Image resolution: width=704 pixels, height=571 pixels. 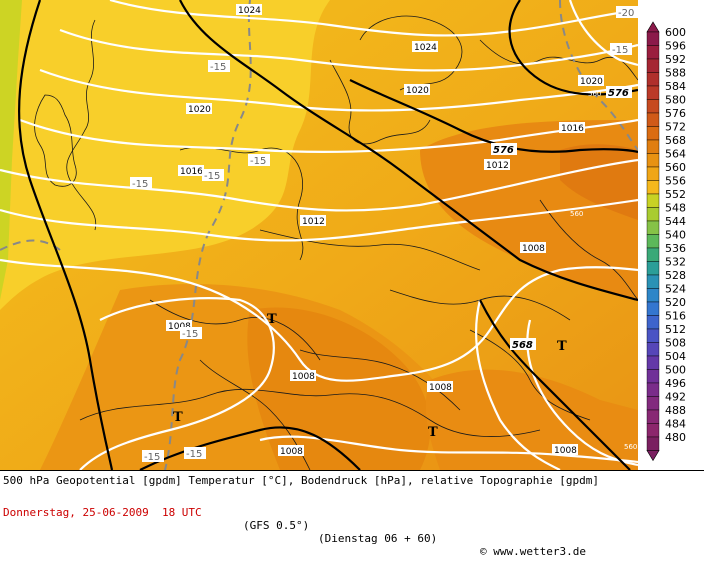 I want to click on legend-level-label: 588, so click(x=675, y=73).